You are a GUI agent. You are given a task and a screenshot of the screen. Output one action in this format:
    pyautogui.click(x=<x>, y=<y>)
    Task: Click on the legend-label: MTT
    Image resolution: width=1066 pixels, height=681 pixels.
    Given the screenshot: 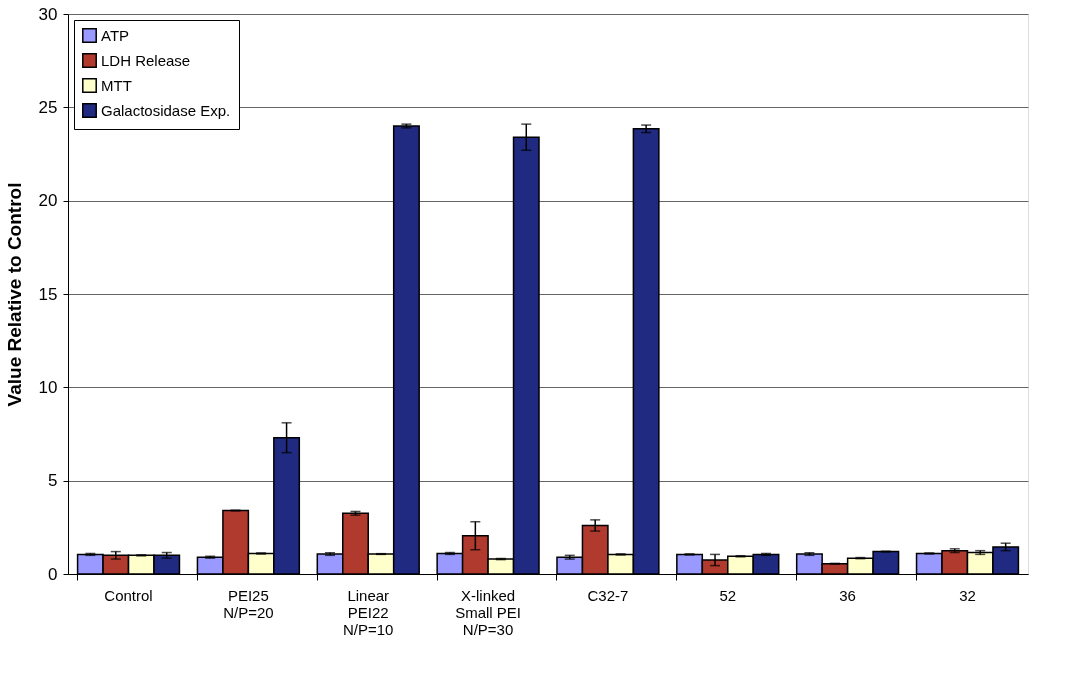 What is the action you would take?
    pyautogui.click(x=116, y=85)
    